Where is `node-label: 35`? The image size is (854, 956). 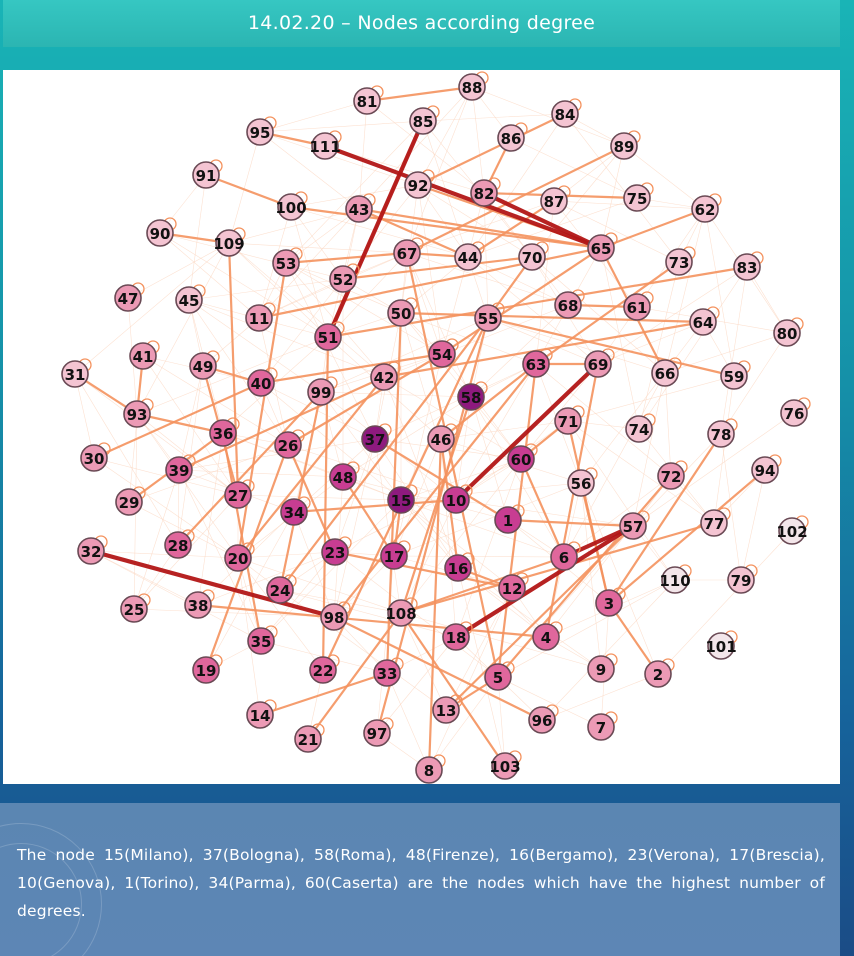
node-label: 35 is located at coordinates (261, 642).